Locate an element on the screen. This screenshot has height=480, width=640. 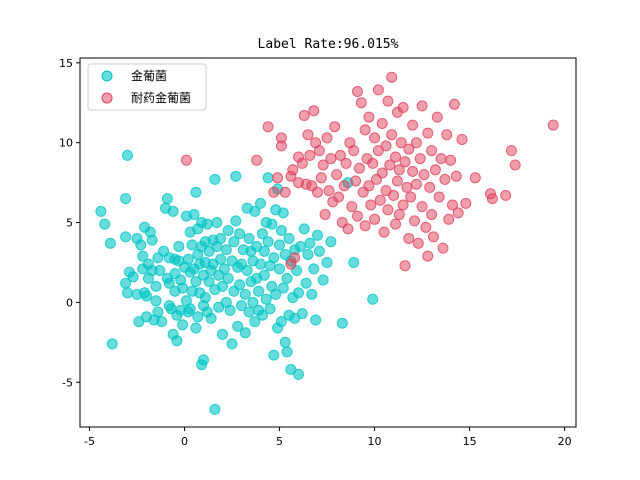
x-tick-label: 20 is located at coordinates (565, 441).